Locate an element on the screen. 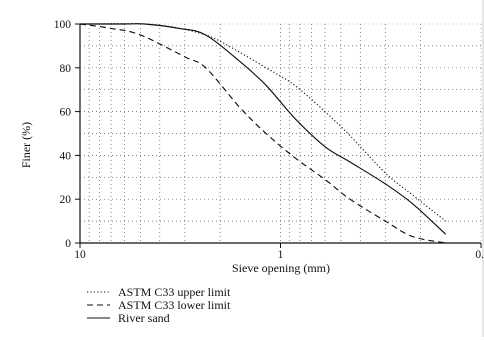 The width and height of the screenshot is (484, 342). x-tick-label: 1 is located at coordinates (281, 255).